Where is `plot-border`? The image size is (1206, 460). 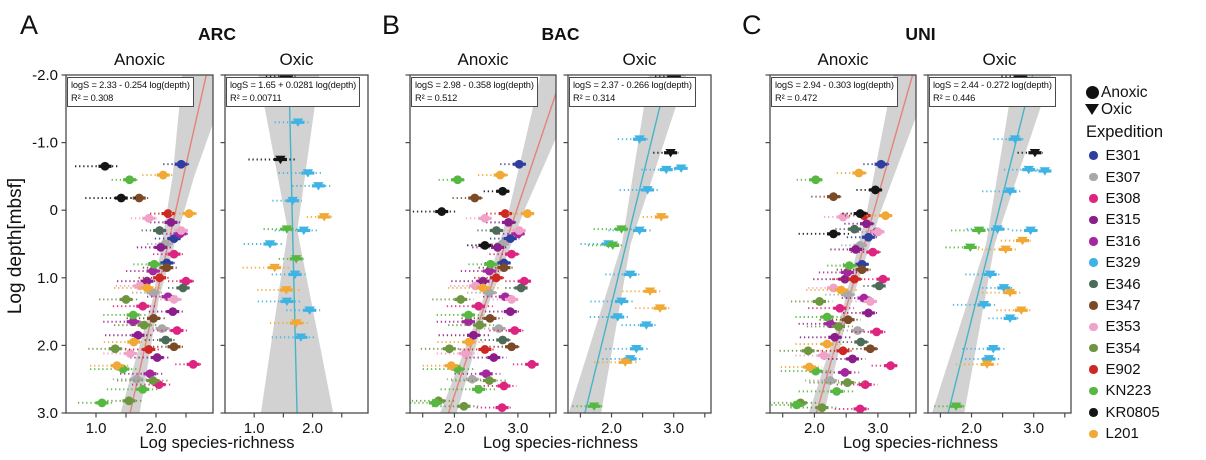
plot-border is located at coordinates (296, 244).